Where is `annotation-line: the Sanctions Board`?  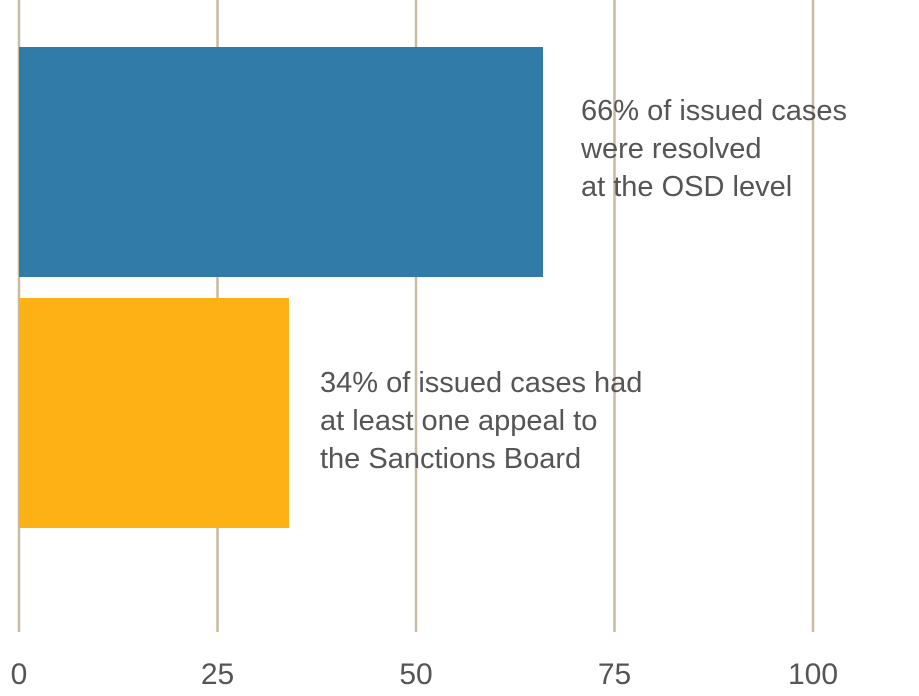
annotation-line: the Sanctions Board is located at coordinates (451, 459).